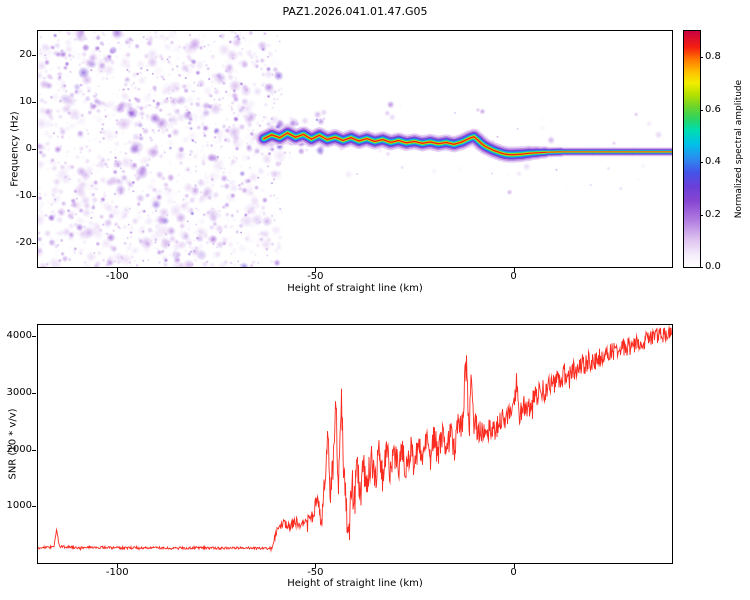 The image size is (750, 600). I want to click on y-tick-label: 0, so click(28, 148).